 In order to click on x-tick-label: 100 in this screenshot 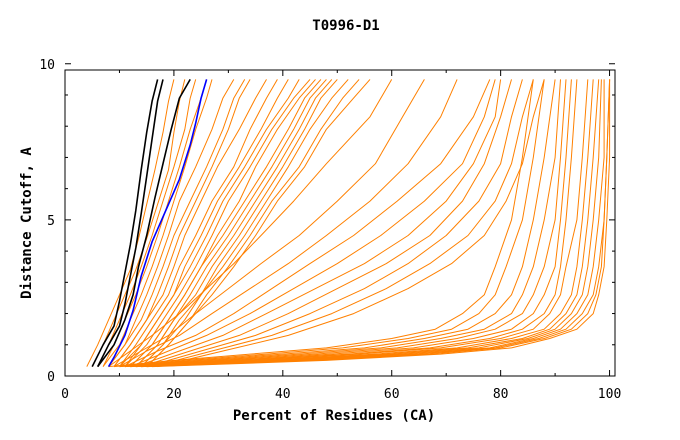, I will do `click(609, 394)`.